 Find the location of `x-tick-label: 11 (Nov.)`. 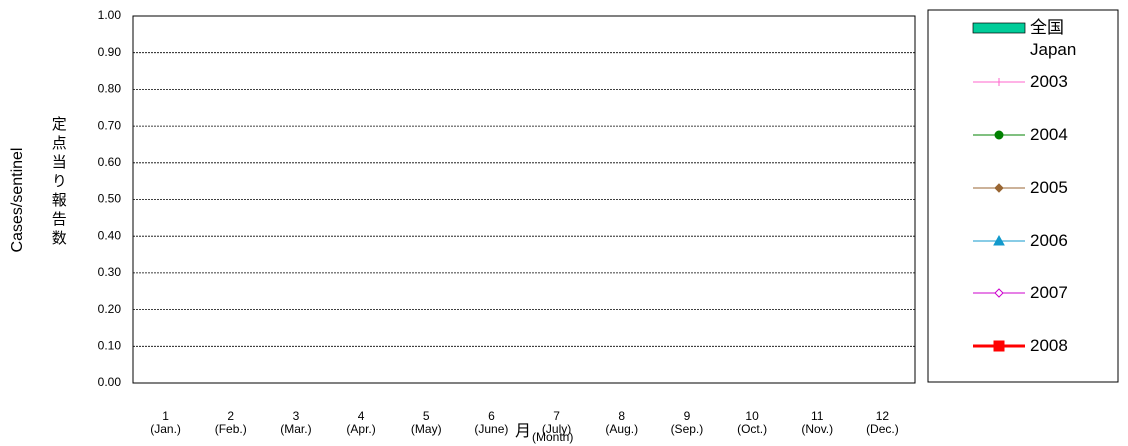

x-tick-label: 11 (Nov.) is located at coordinates (817, 422).